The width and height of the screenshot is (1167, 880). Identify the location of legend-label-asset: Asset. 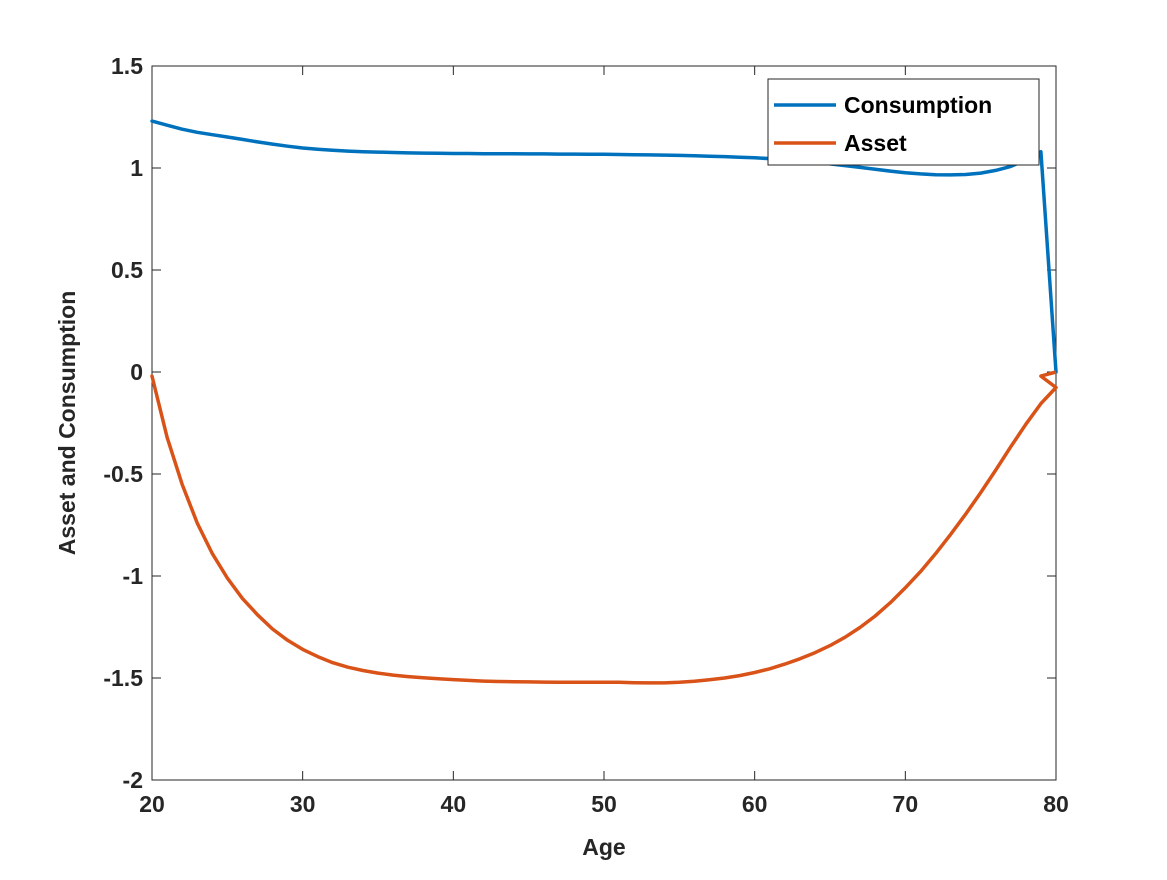
(875, 143).